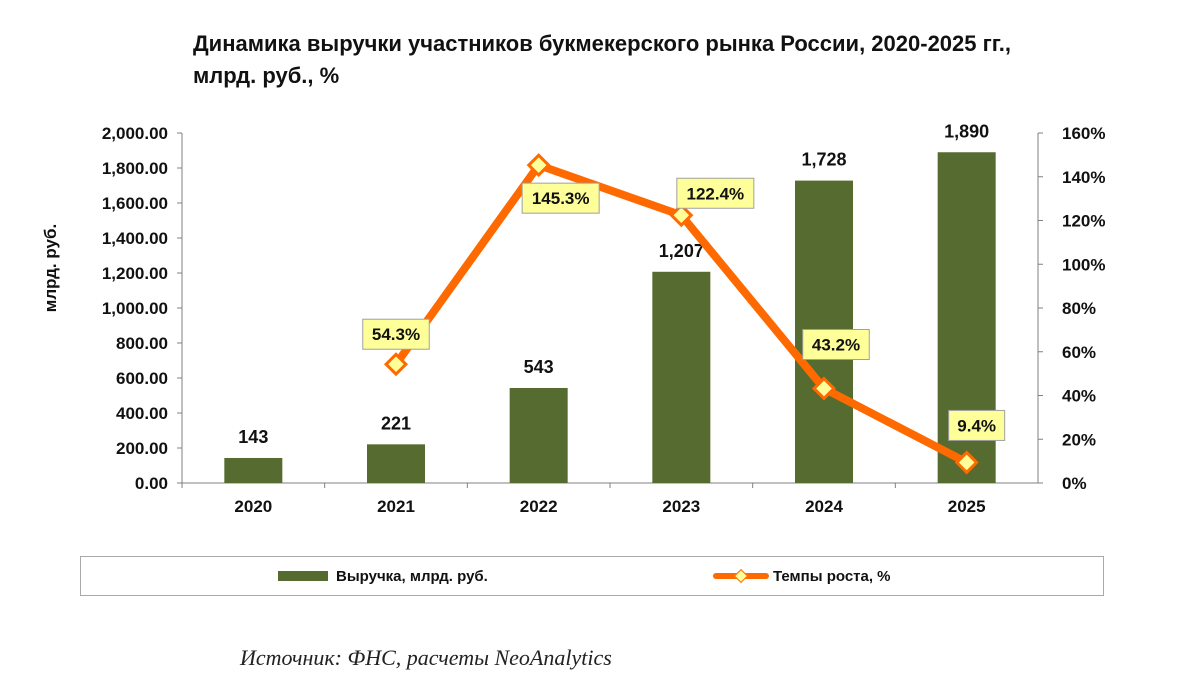 The height and width of the screenshot is (698, 1200). What do you see at coordinates (824, 506) in the screenshot?
I see `x-tick-label: 2024` at bounding box center [824, 506].